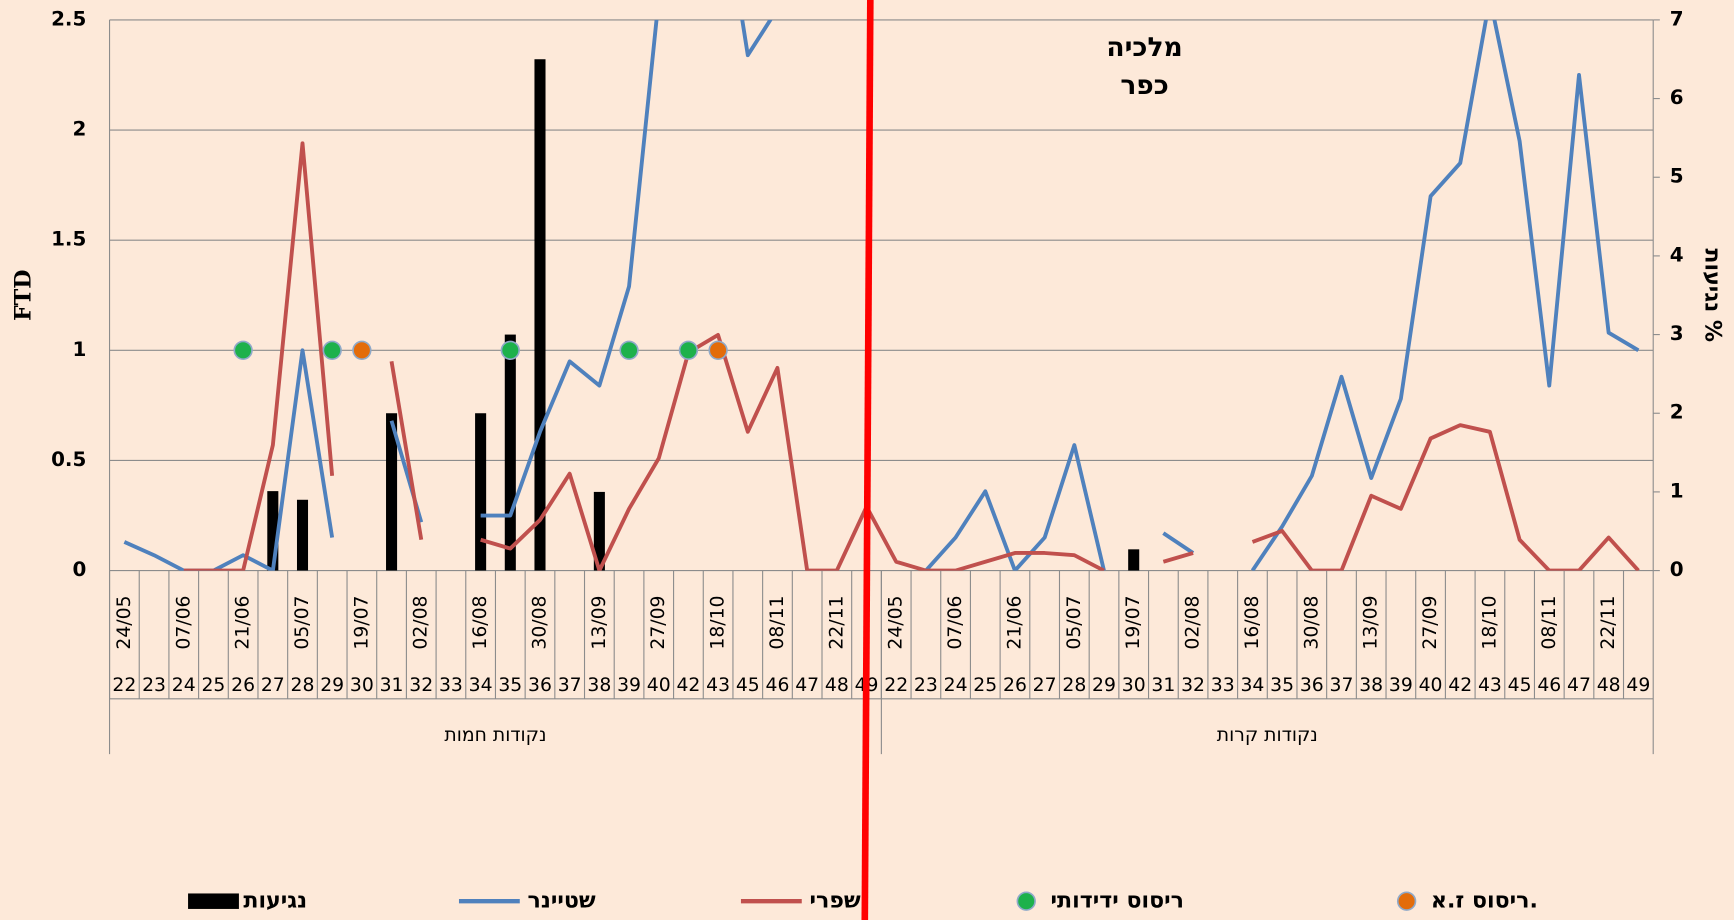  Describe the element at coordinates (1638, 685) in the screenshot. I see `x-tick-label: 49` at that location.